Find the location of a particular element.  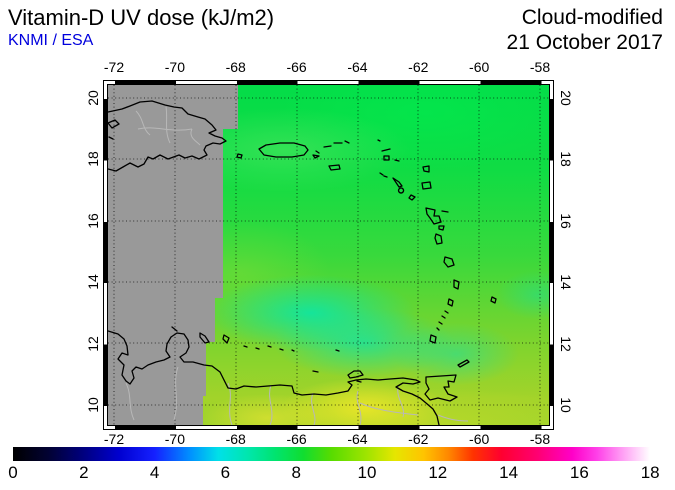

trinidad-coast is located at coordinates (441, 388).